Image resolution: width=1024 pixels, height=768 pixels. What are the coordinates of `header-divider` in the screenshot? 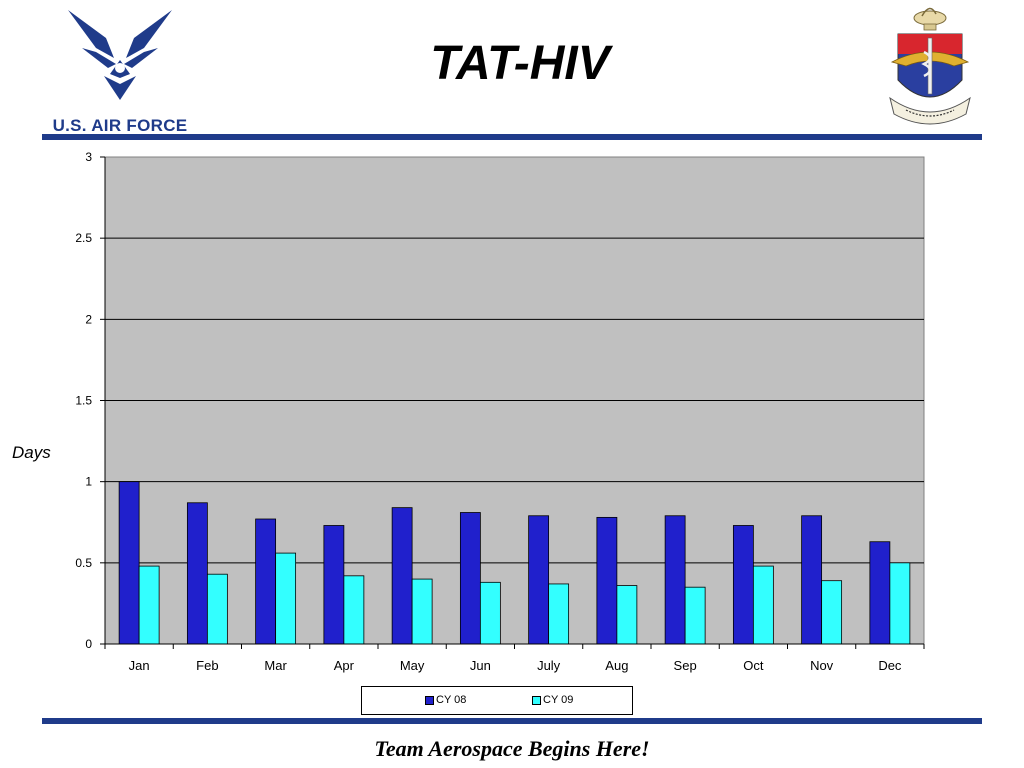 It's located at (512, 137).